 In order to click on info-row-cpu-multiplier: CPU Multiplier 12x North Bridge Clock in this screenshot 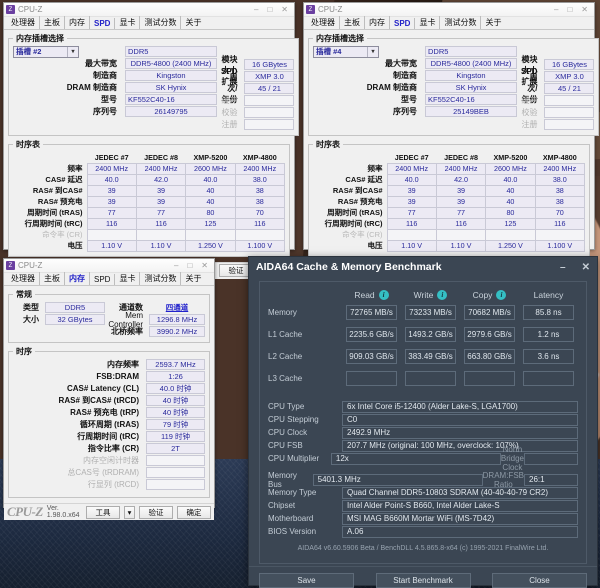, I will do `click(423, 458)`.